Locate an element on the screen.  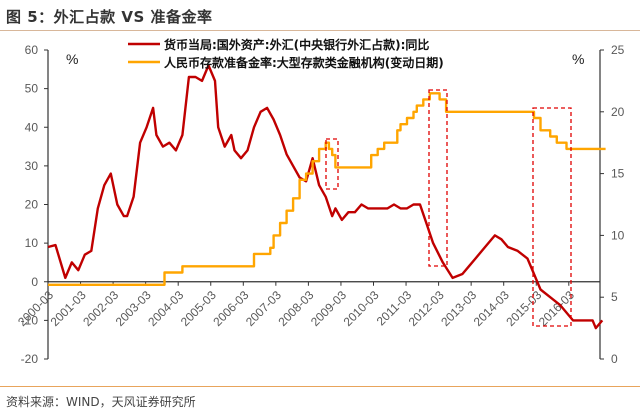
footer-divider is located at coordinates (320, 386).